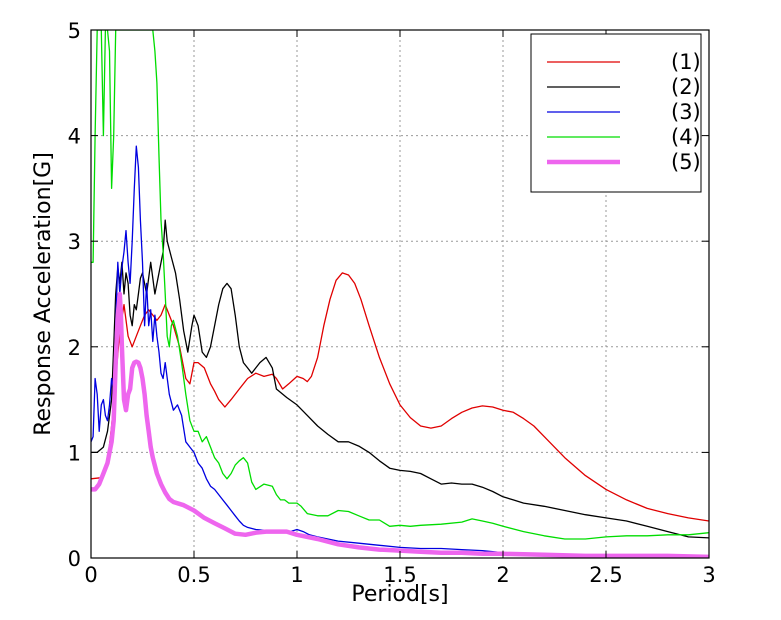 Image resolution: width=781 pixels, height=620 pixels. I want to click on x-axis-label: Period[s], so click(399, 594).